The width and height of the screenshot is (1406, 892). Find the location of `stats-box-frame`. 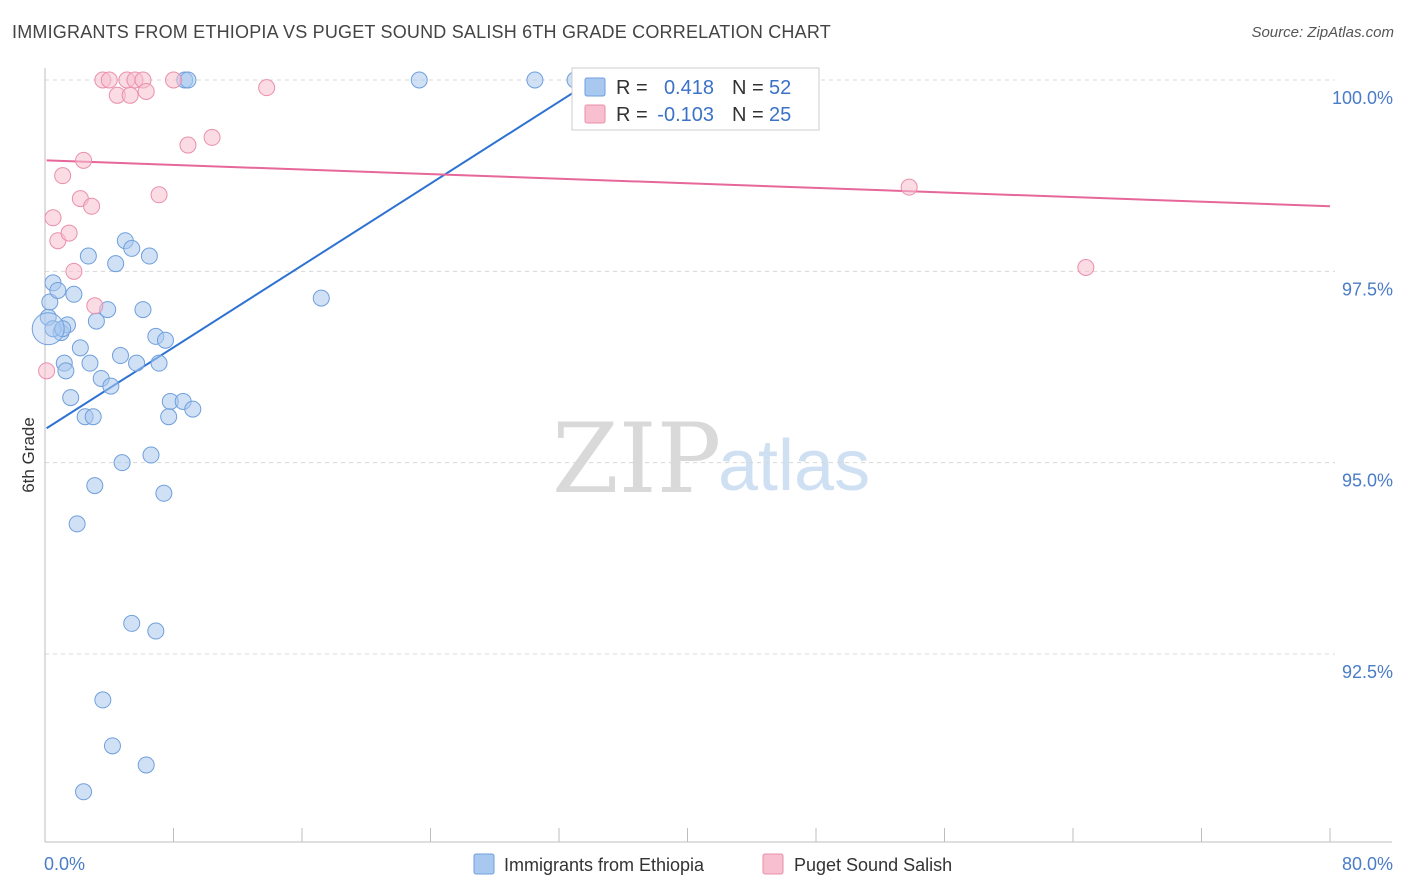

stats-box-frame is located at coordinates (695, 99).